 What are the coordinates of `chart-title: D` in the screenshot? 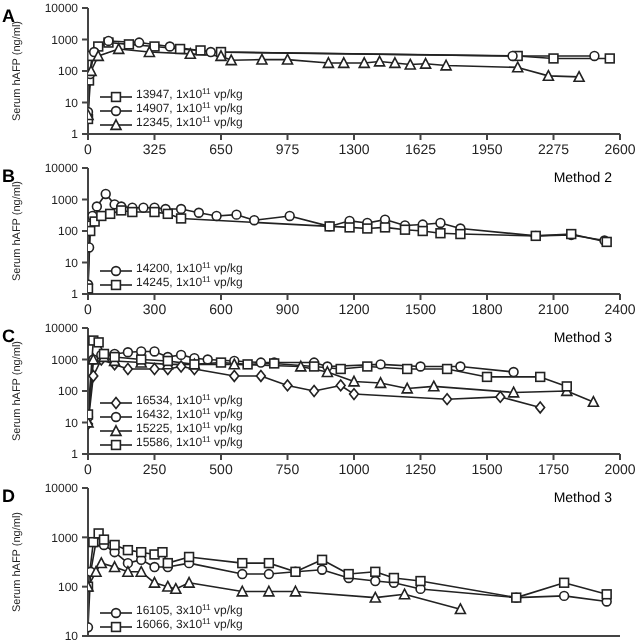 It's located at (8, 496).